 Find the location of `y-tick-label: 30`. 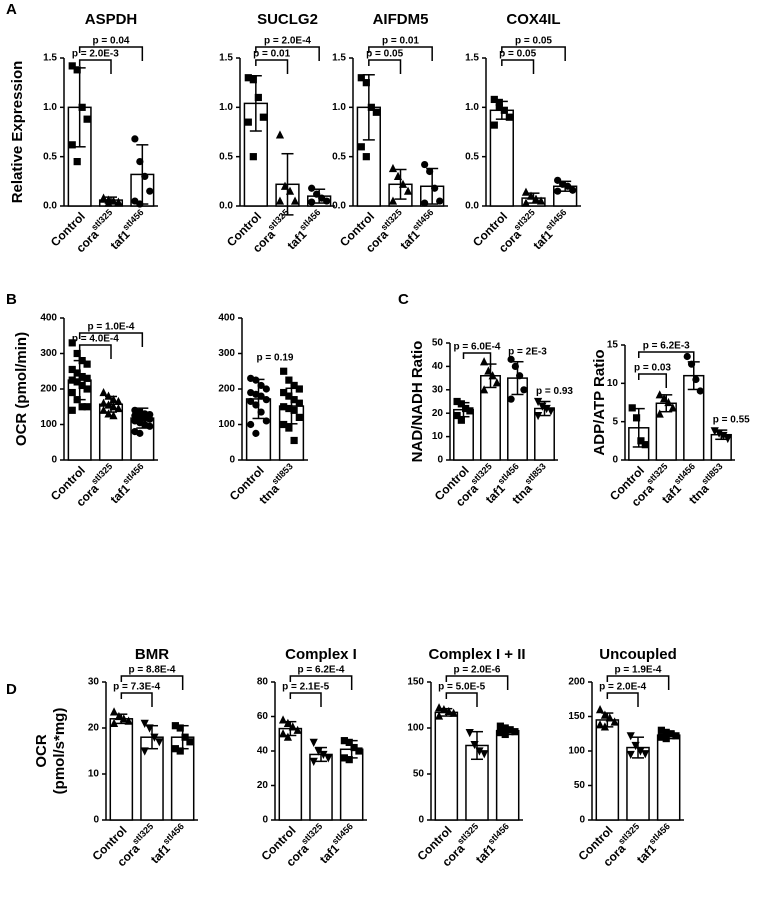

y-tick-label: 30 is located at coordinates (94, 682).